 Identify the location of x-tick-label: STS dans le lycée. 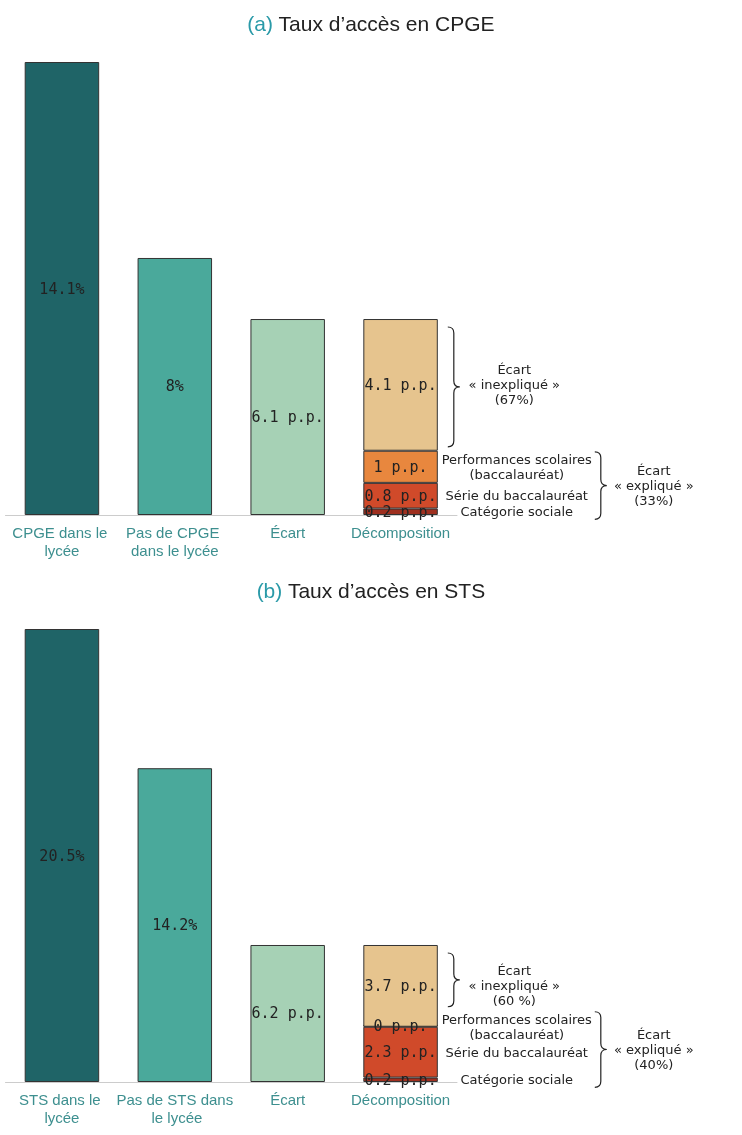
(61, 1108).